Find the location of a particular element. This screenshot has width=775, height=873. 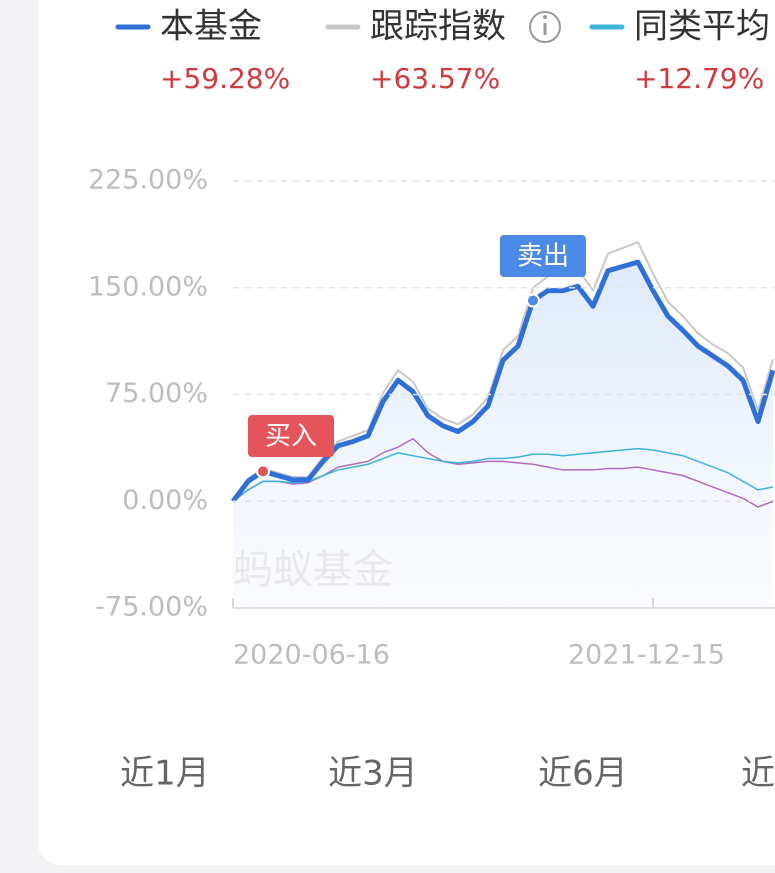

legend-label: 跟踪指数 is located at coordinates (438, 27).